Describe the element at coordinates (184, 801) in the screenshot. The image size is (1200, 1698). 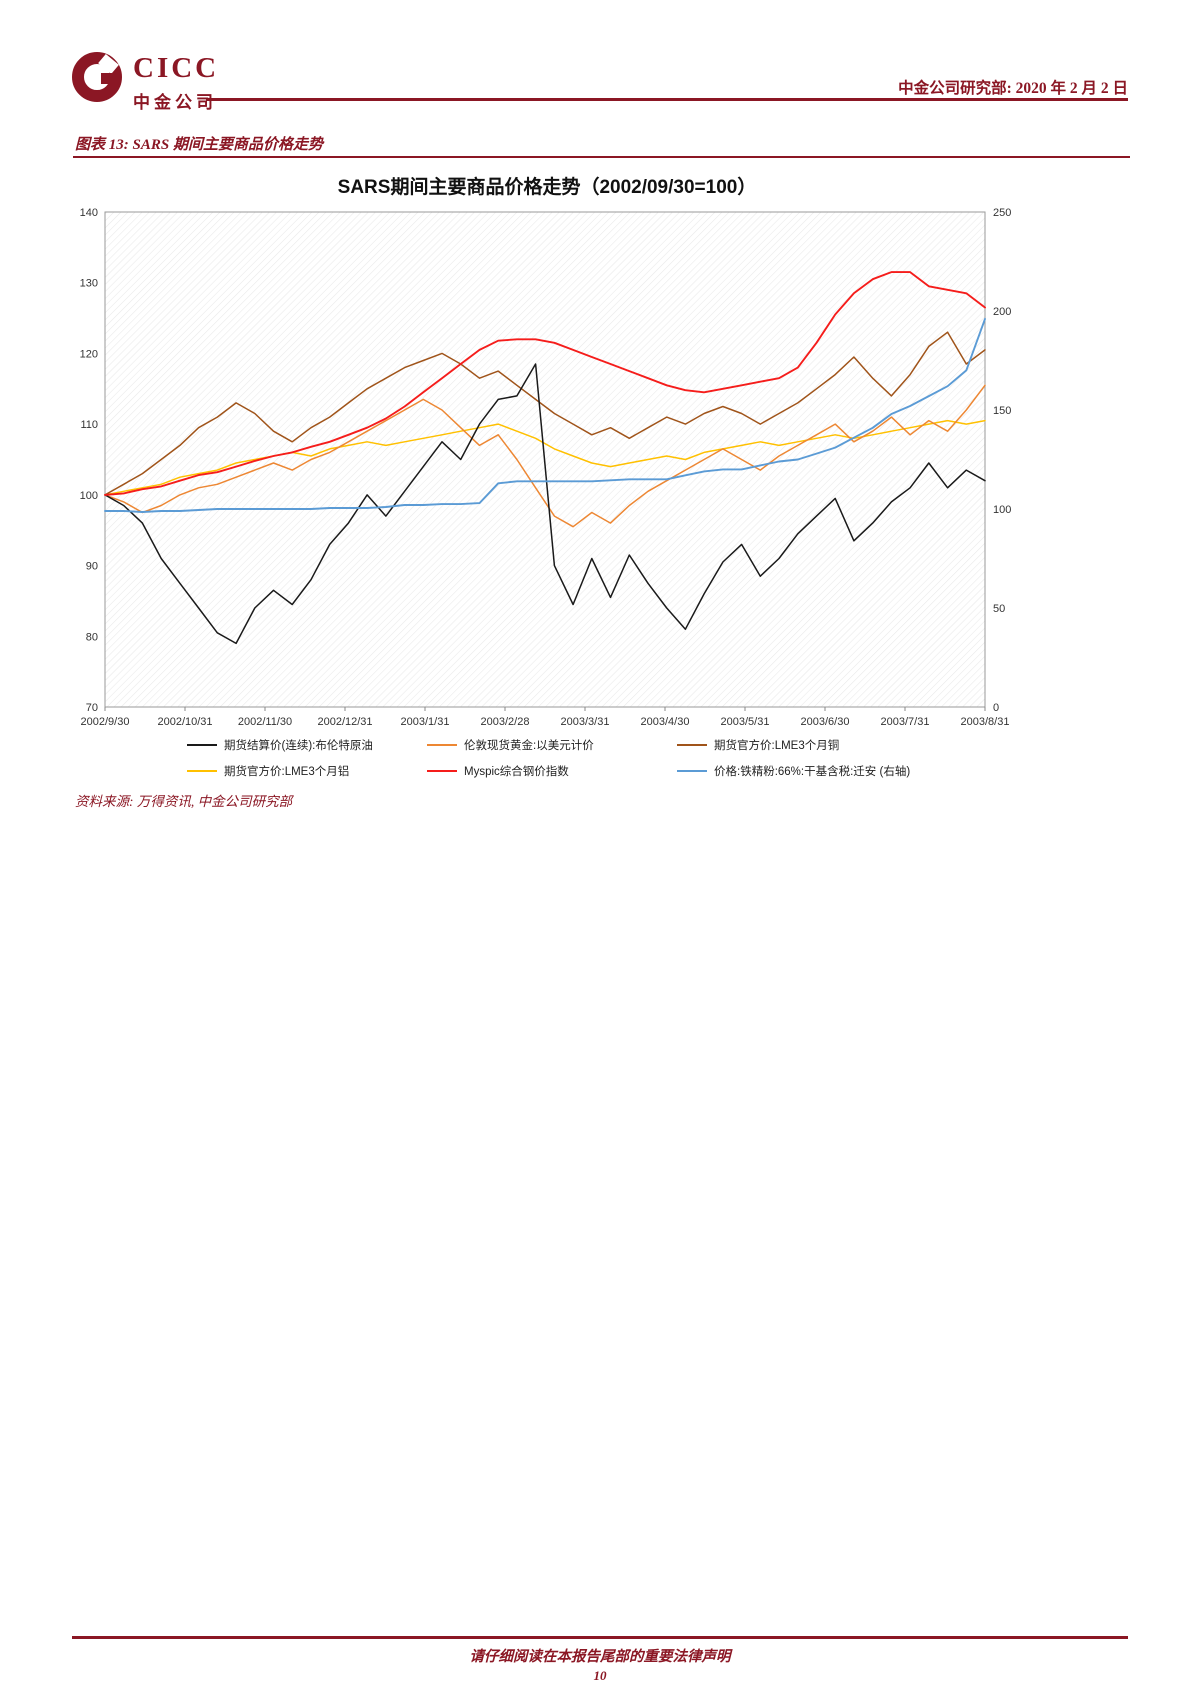
I see `source-note: 资料来源: 万得资讯, 中金公司研究部` at that location.